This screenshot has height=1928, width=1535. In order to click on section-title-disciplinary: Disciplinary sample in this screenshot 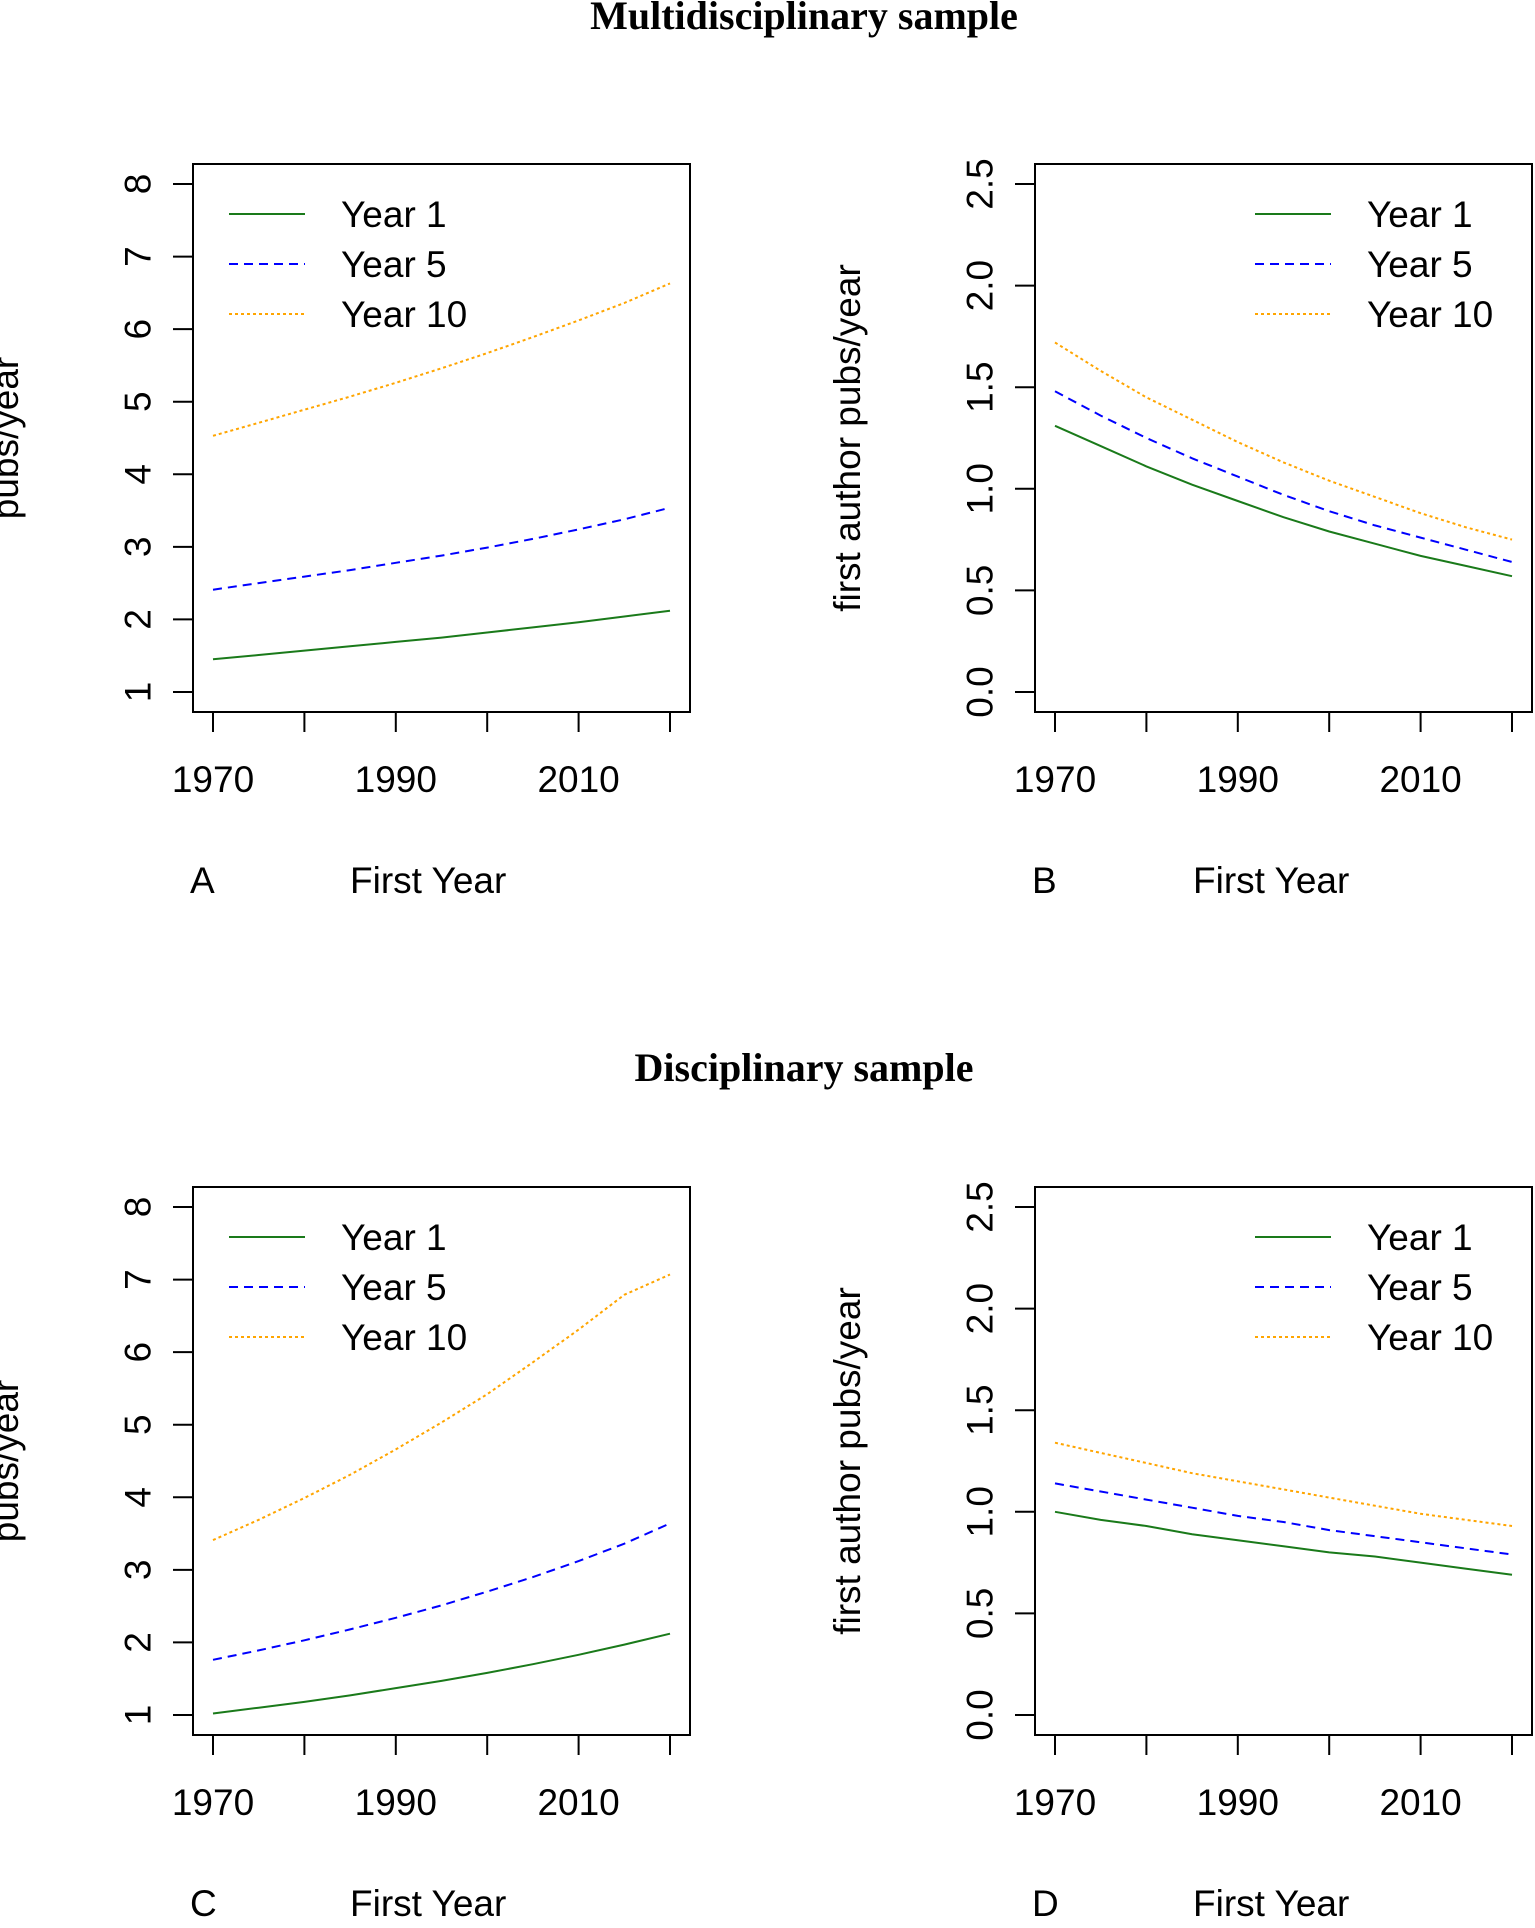, I will do `click(804, 1067)`.